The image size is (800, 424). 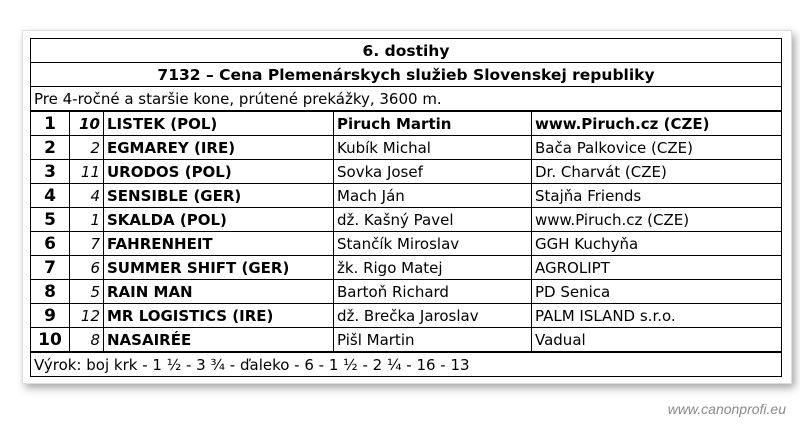 I want to click on owner-cell: Stajňa Friends, so click(x=656, y=195).